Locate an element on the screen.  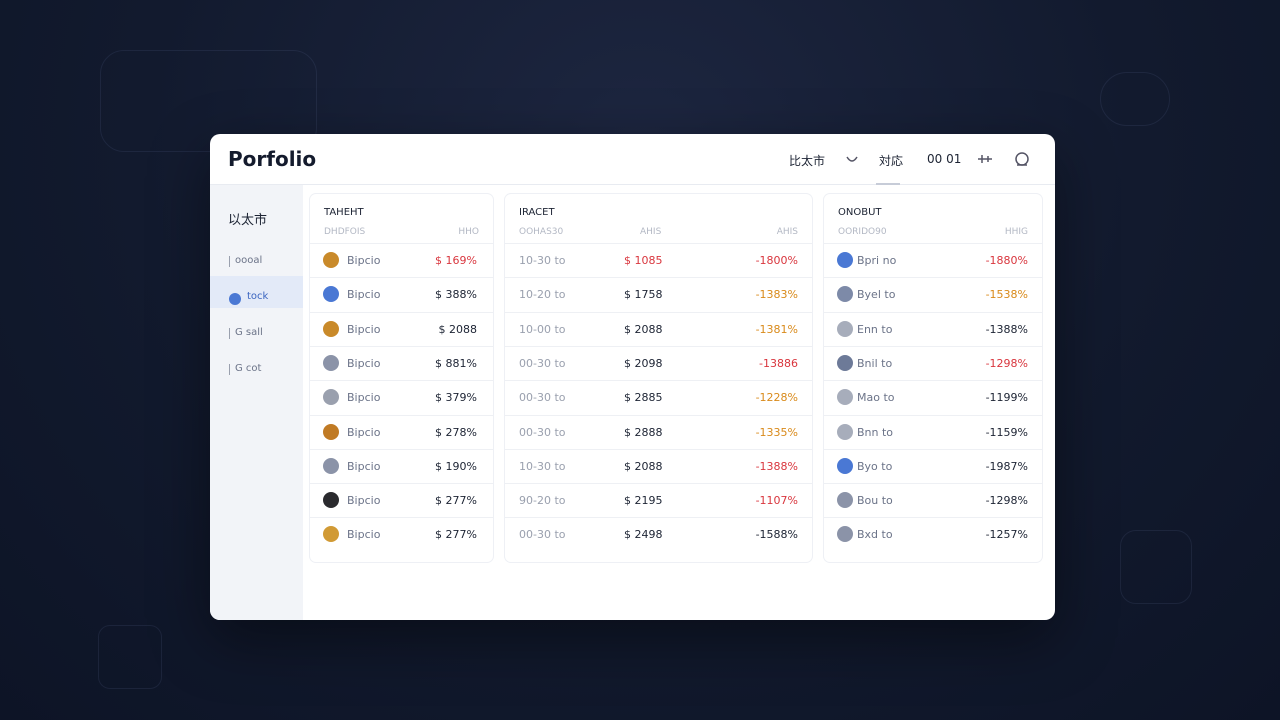
asset-name: Bnil to is located at coordinates (875, 363).